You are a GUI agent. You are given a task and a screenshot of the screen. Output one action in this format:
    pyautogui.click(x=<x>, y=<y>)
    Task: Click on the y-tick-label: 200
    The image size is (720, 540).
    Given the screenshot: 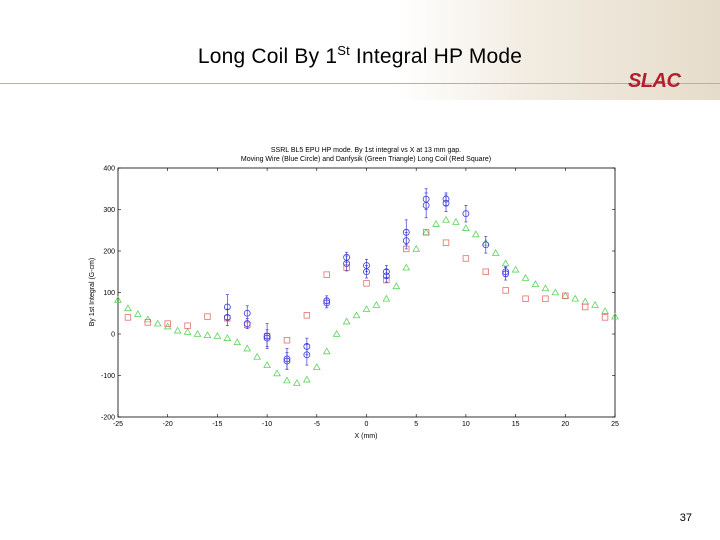 What is the action you would take?
    pyautogui.click(x=109, y=252)
    